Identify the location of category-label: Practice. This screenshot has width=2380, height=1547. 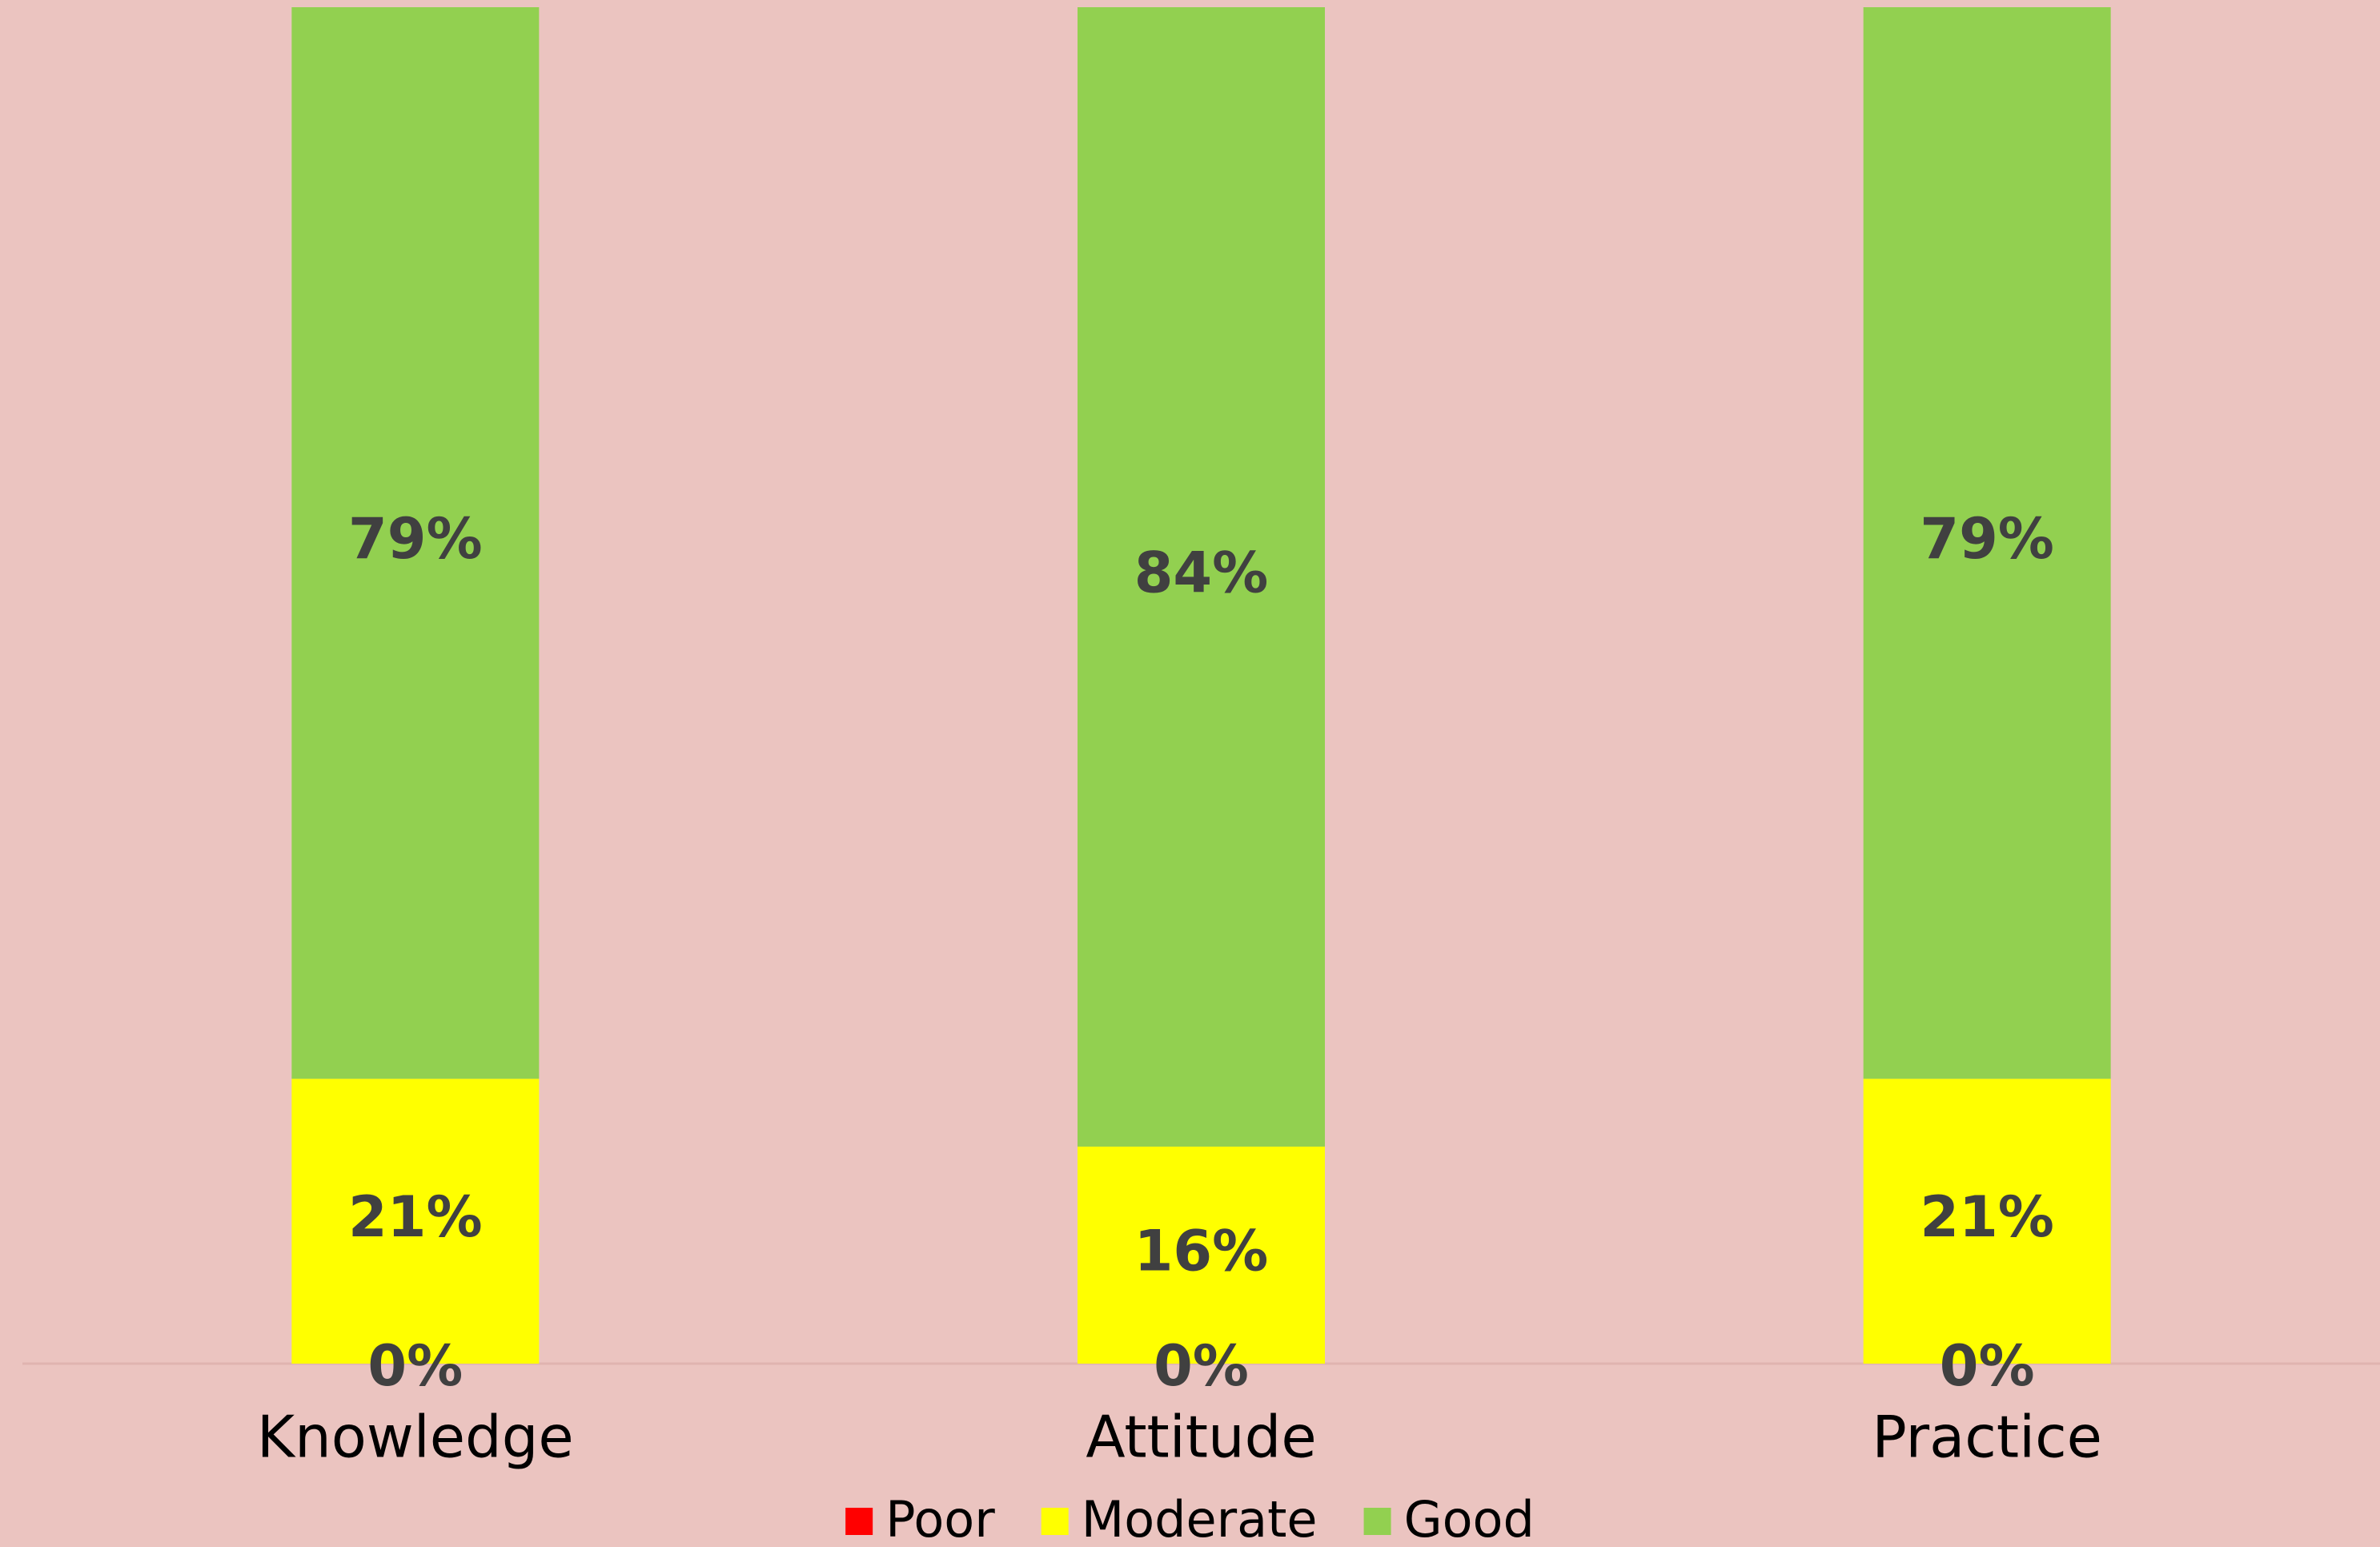
(1987, 1437).